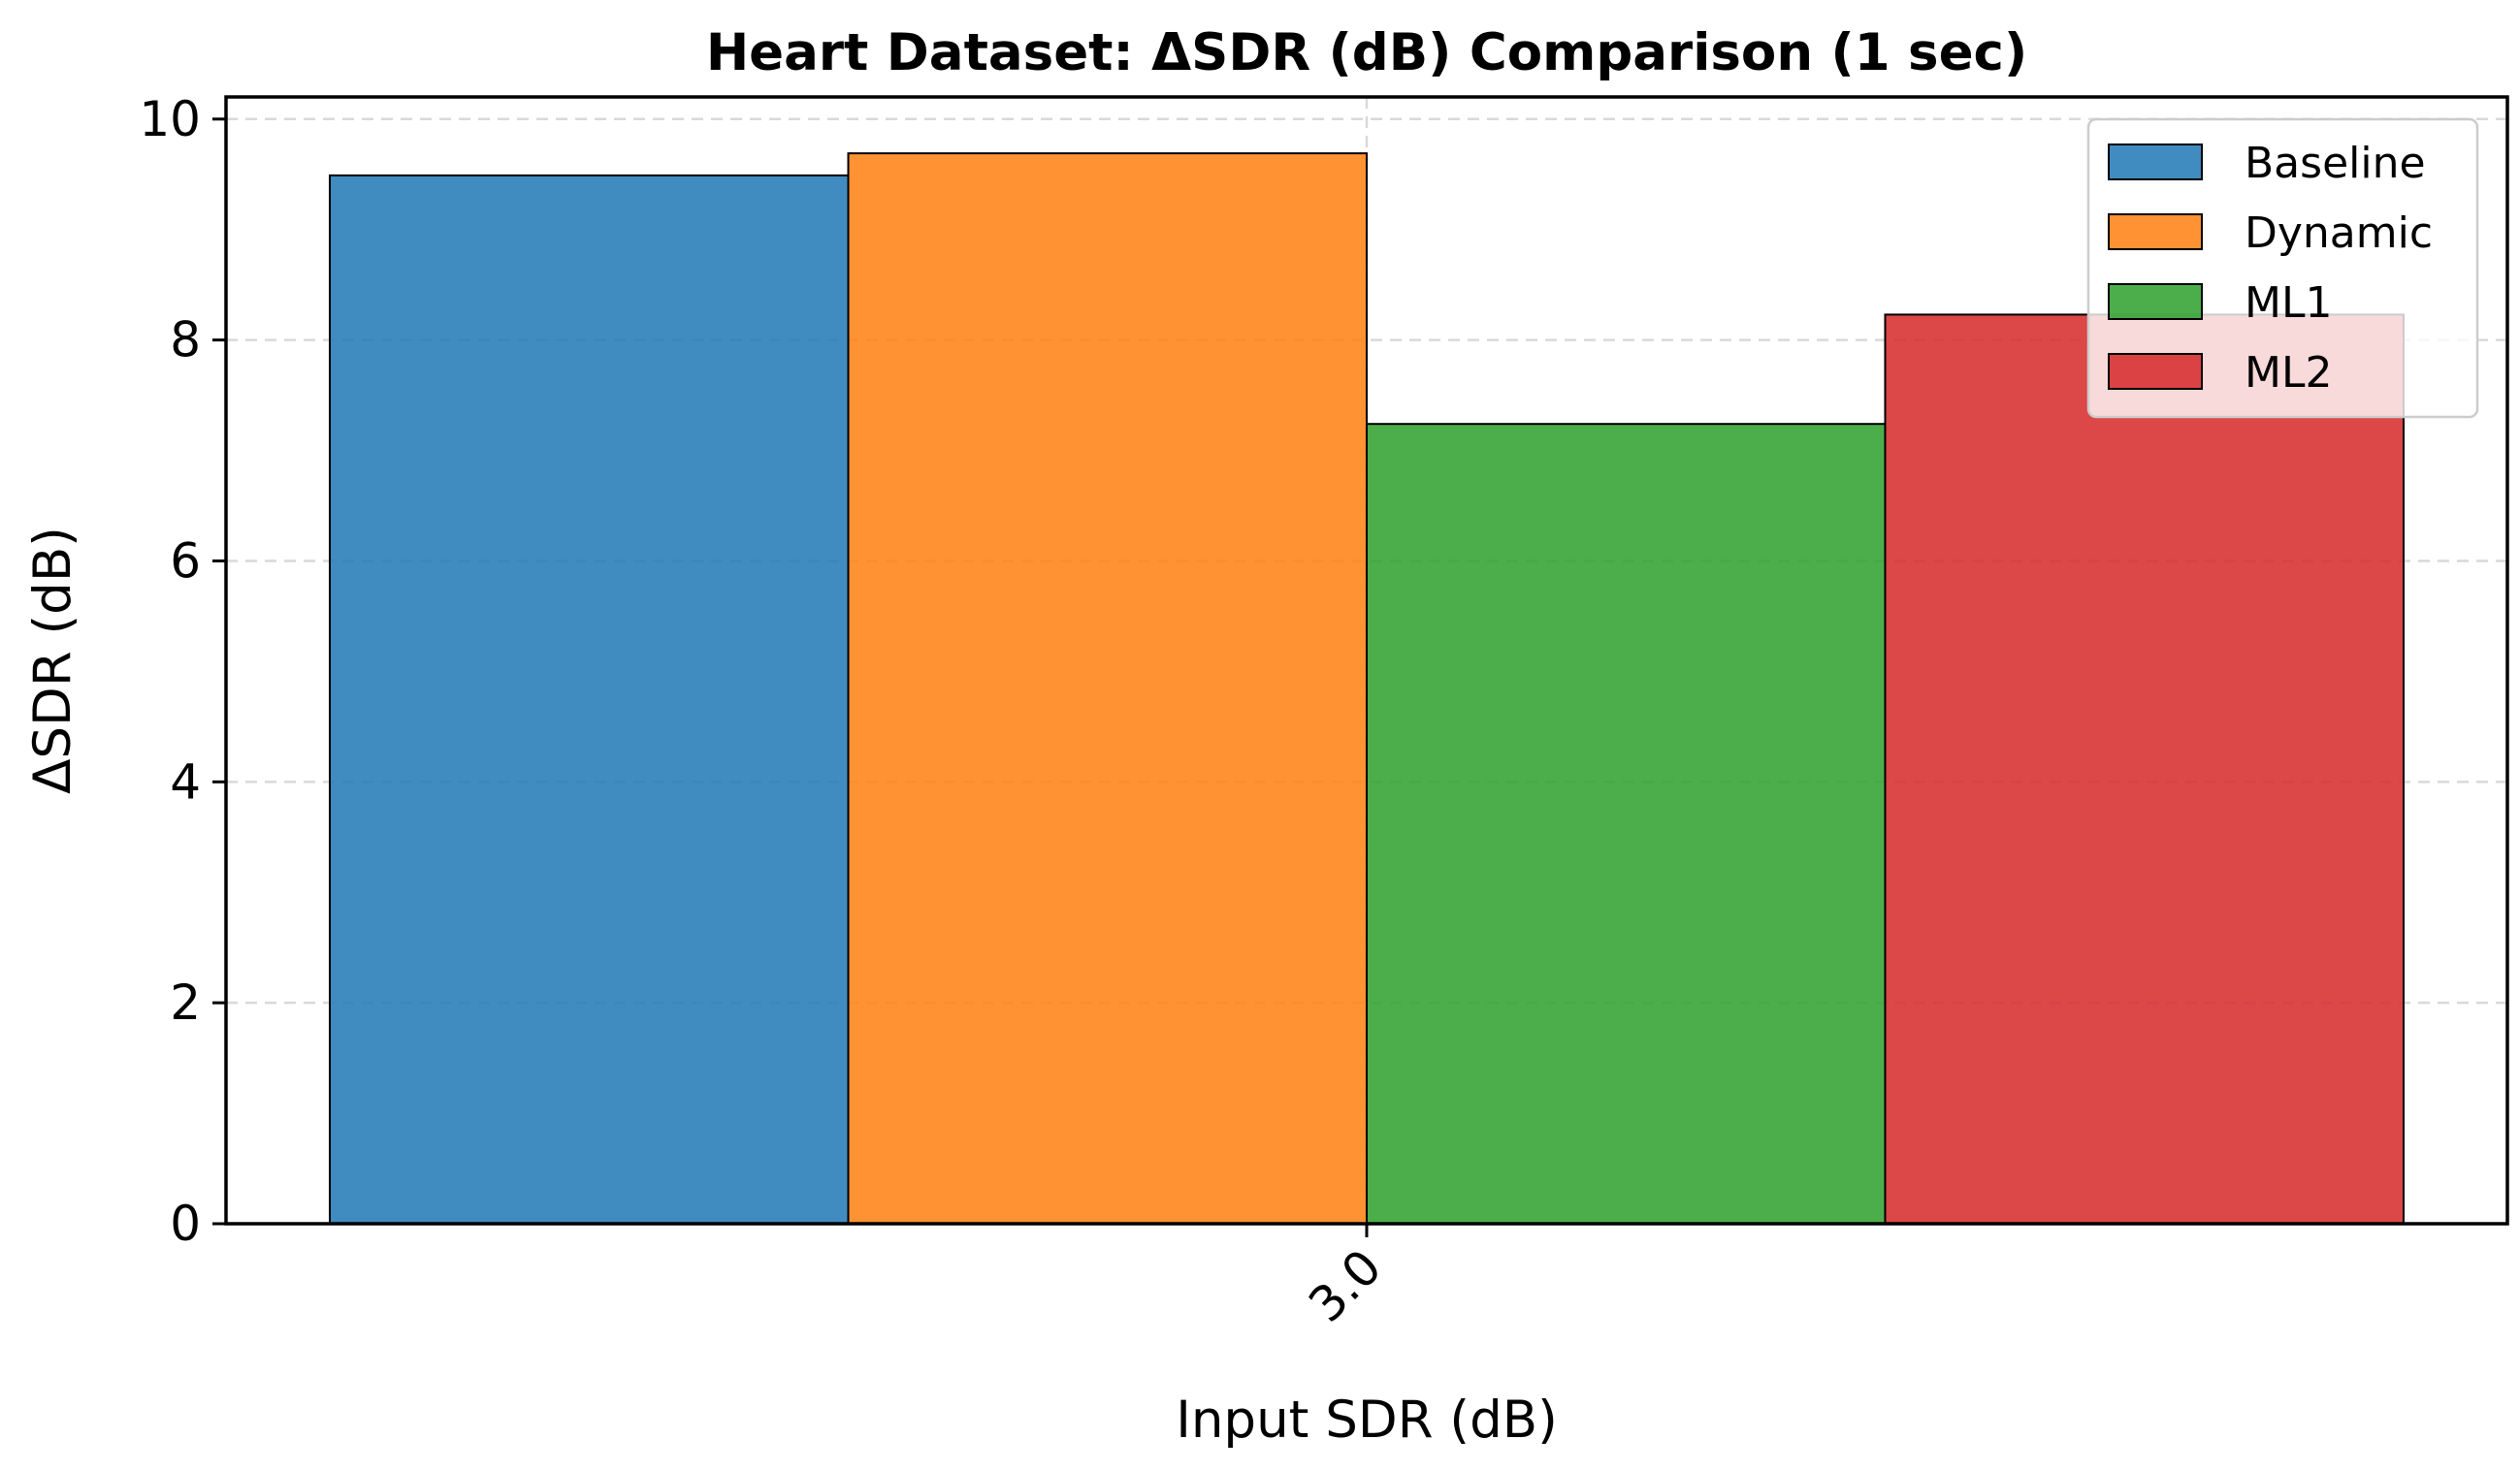  What do you see at coordinates (52, 660) in the screenshot?
I see `y-axis-label: ΔSDR (dB)` at bounding box center [52, 660].